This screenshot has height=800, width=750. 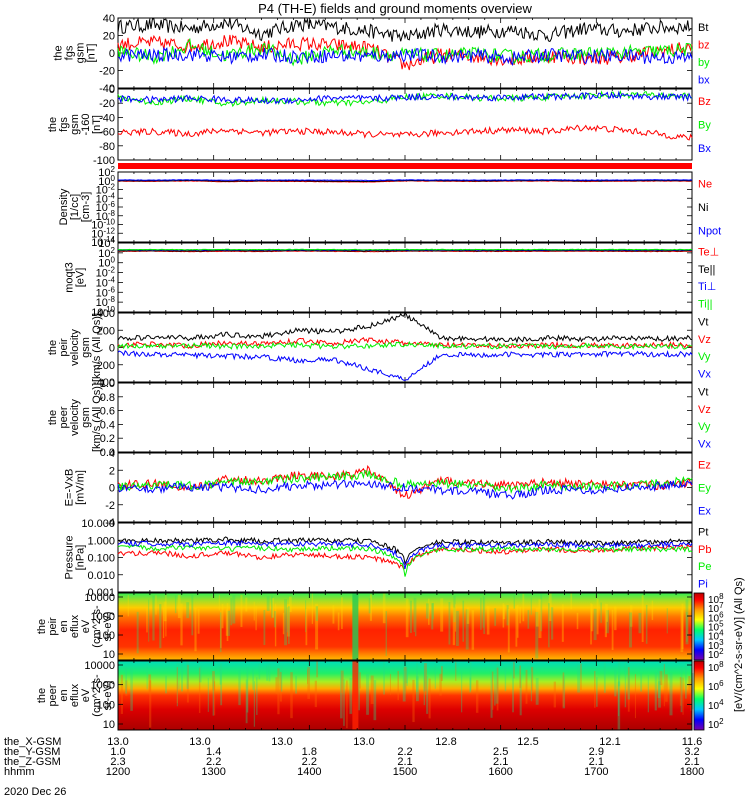 I want to click on red-strip, so click(x=405, y=166).